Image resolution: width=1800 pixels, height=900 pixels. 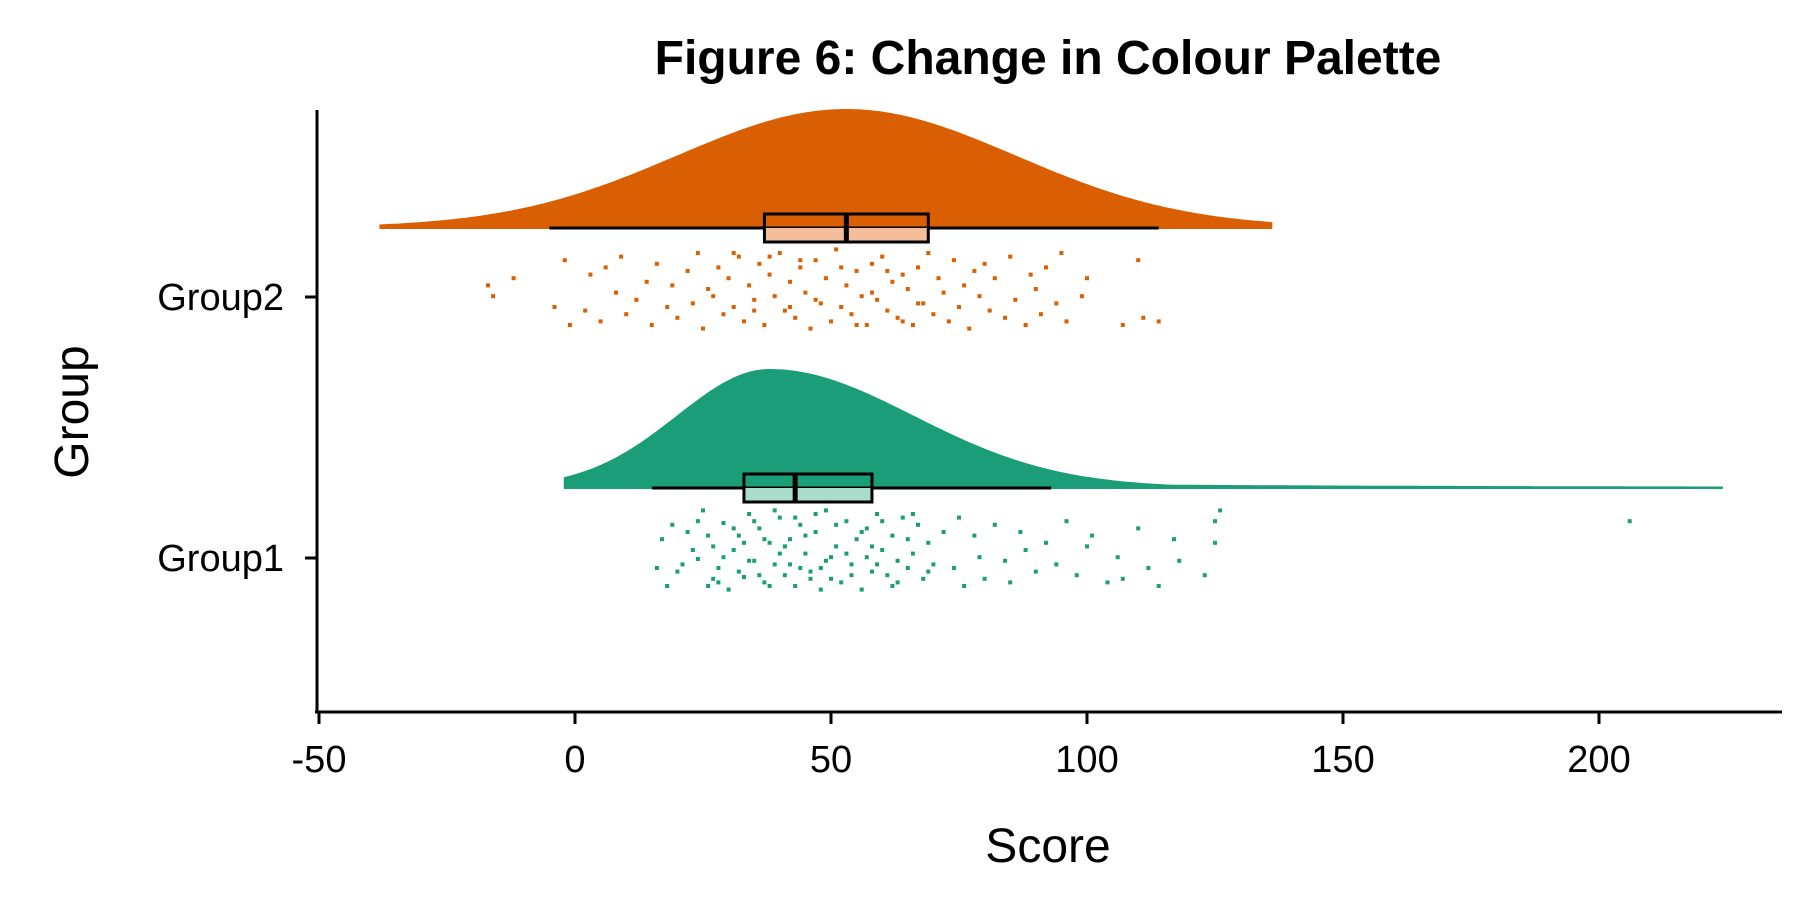 What do you see at coordinates (1143, 429) in the screenshot?
I see `density-cloud-group1` at bounding box center [1143, 429].